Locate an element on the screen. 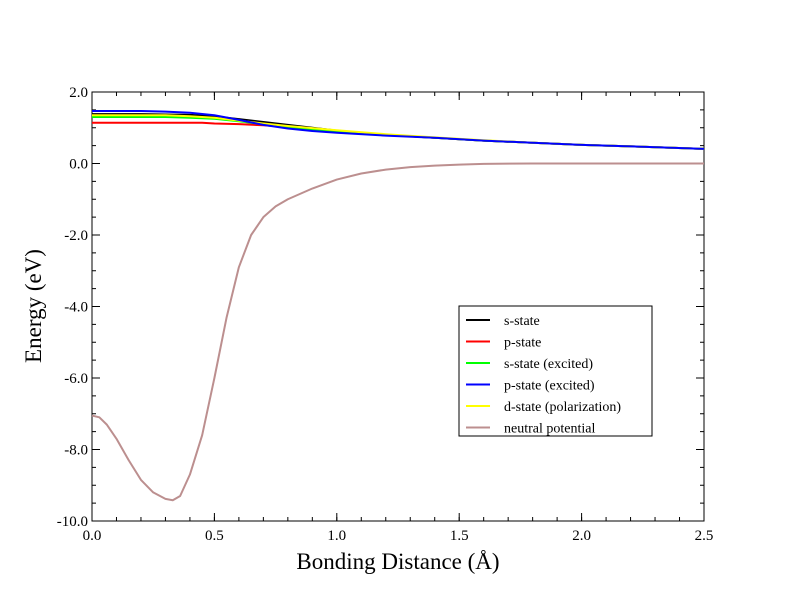 The height and width of the screenshot is (612, 792). y-tick-label: 2.0 is located at coordinates (78, 93).